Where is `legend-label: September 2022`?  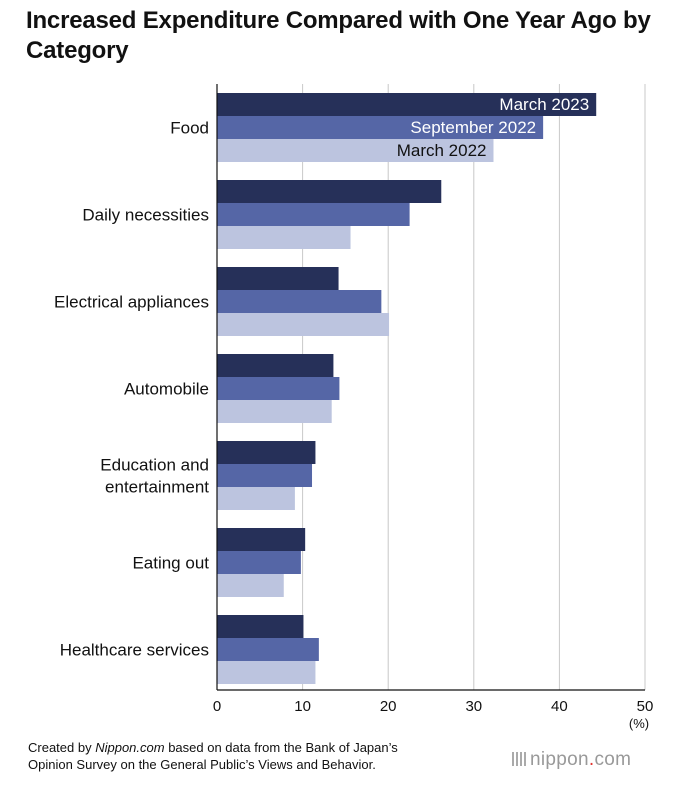
legend-label: September 2022 is located at coordinates (473, 127).